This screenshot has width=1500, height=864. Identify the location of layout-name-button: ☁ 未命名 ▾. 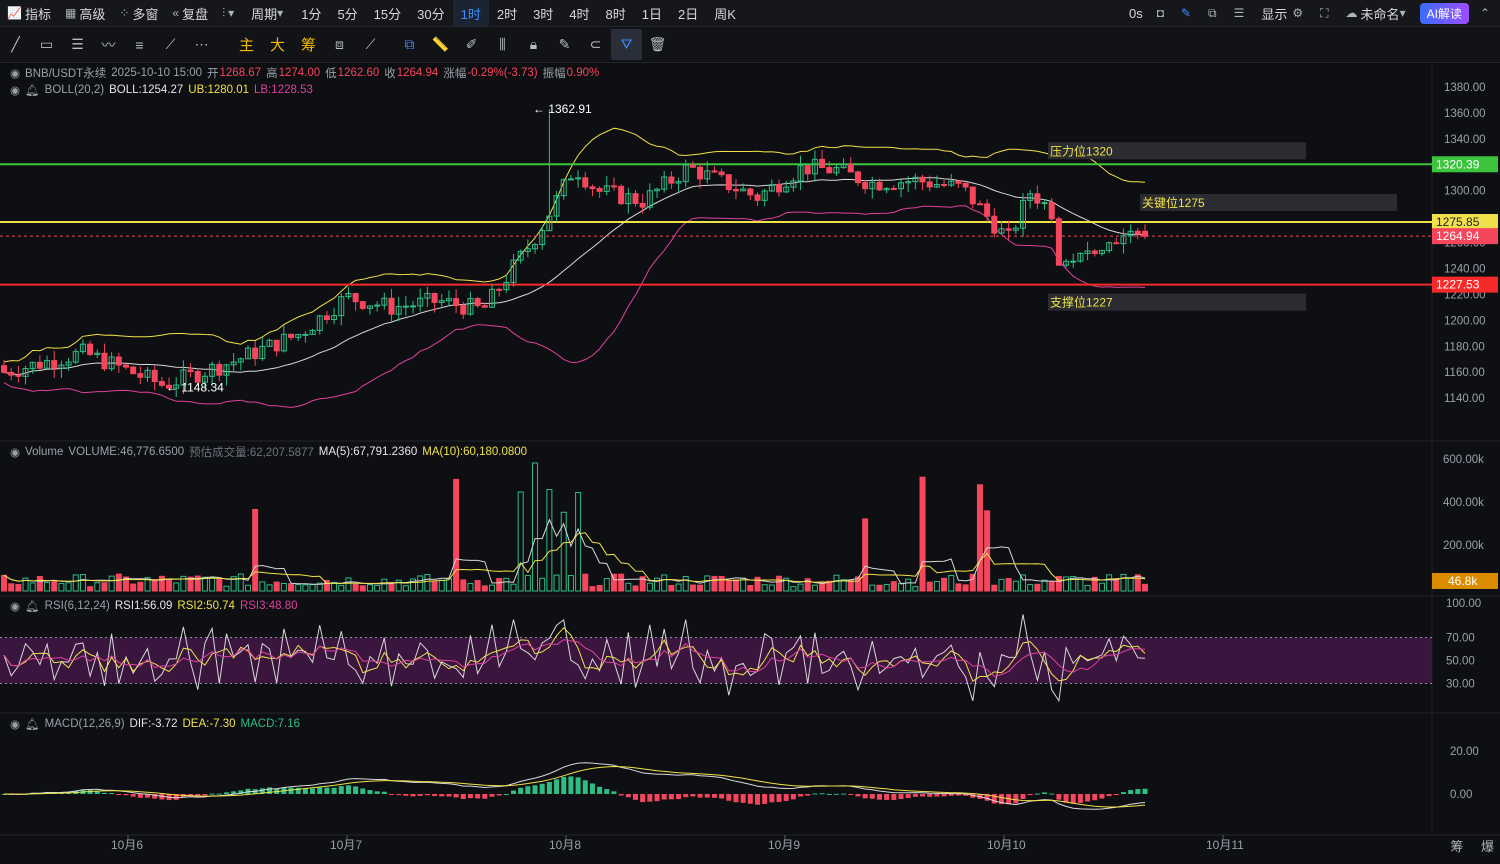
(1377, 13).